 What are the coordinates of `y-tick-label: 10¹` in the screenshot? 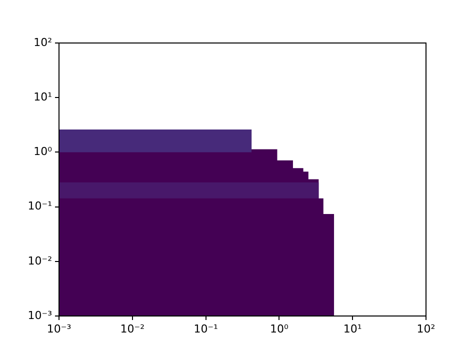 It's located at (43, 97).